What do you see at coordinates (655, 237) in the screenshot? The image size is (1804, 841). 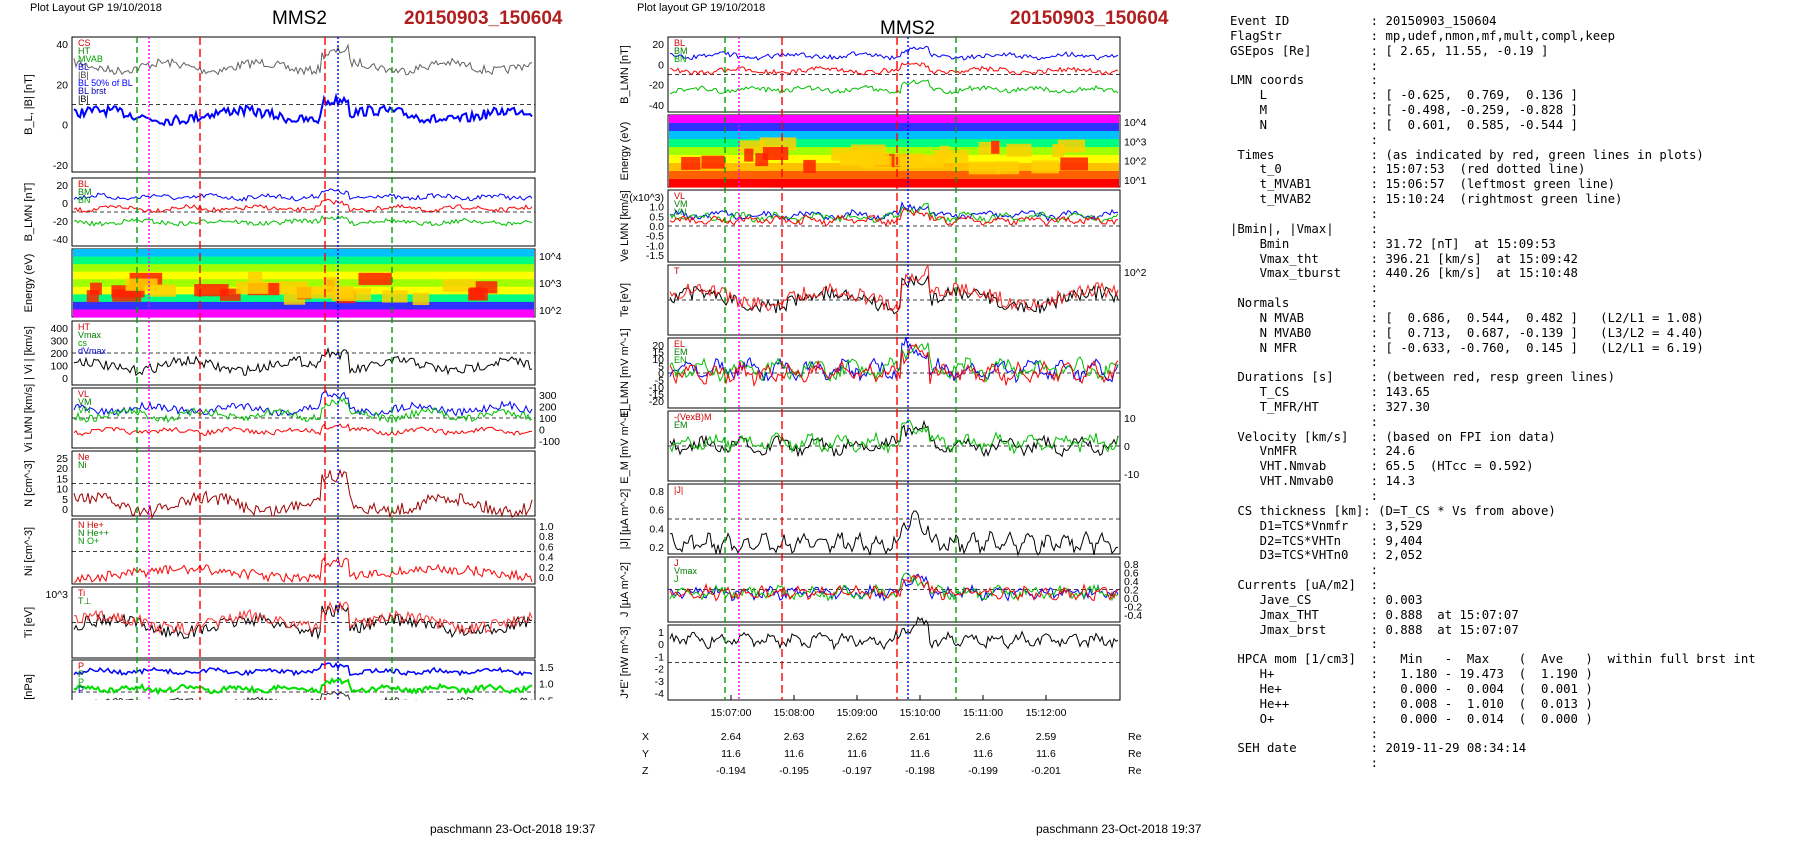 I see `y-tick-label: -0.5` at bounding box center [655, 237].